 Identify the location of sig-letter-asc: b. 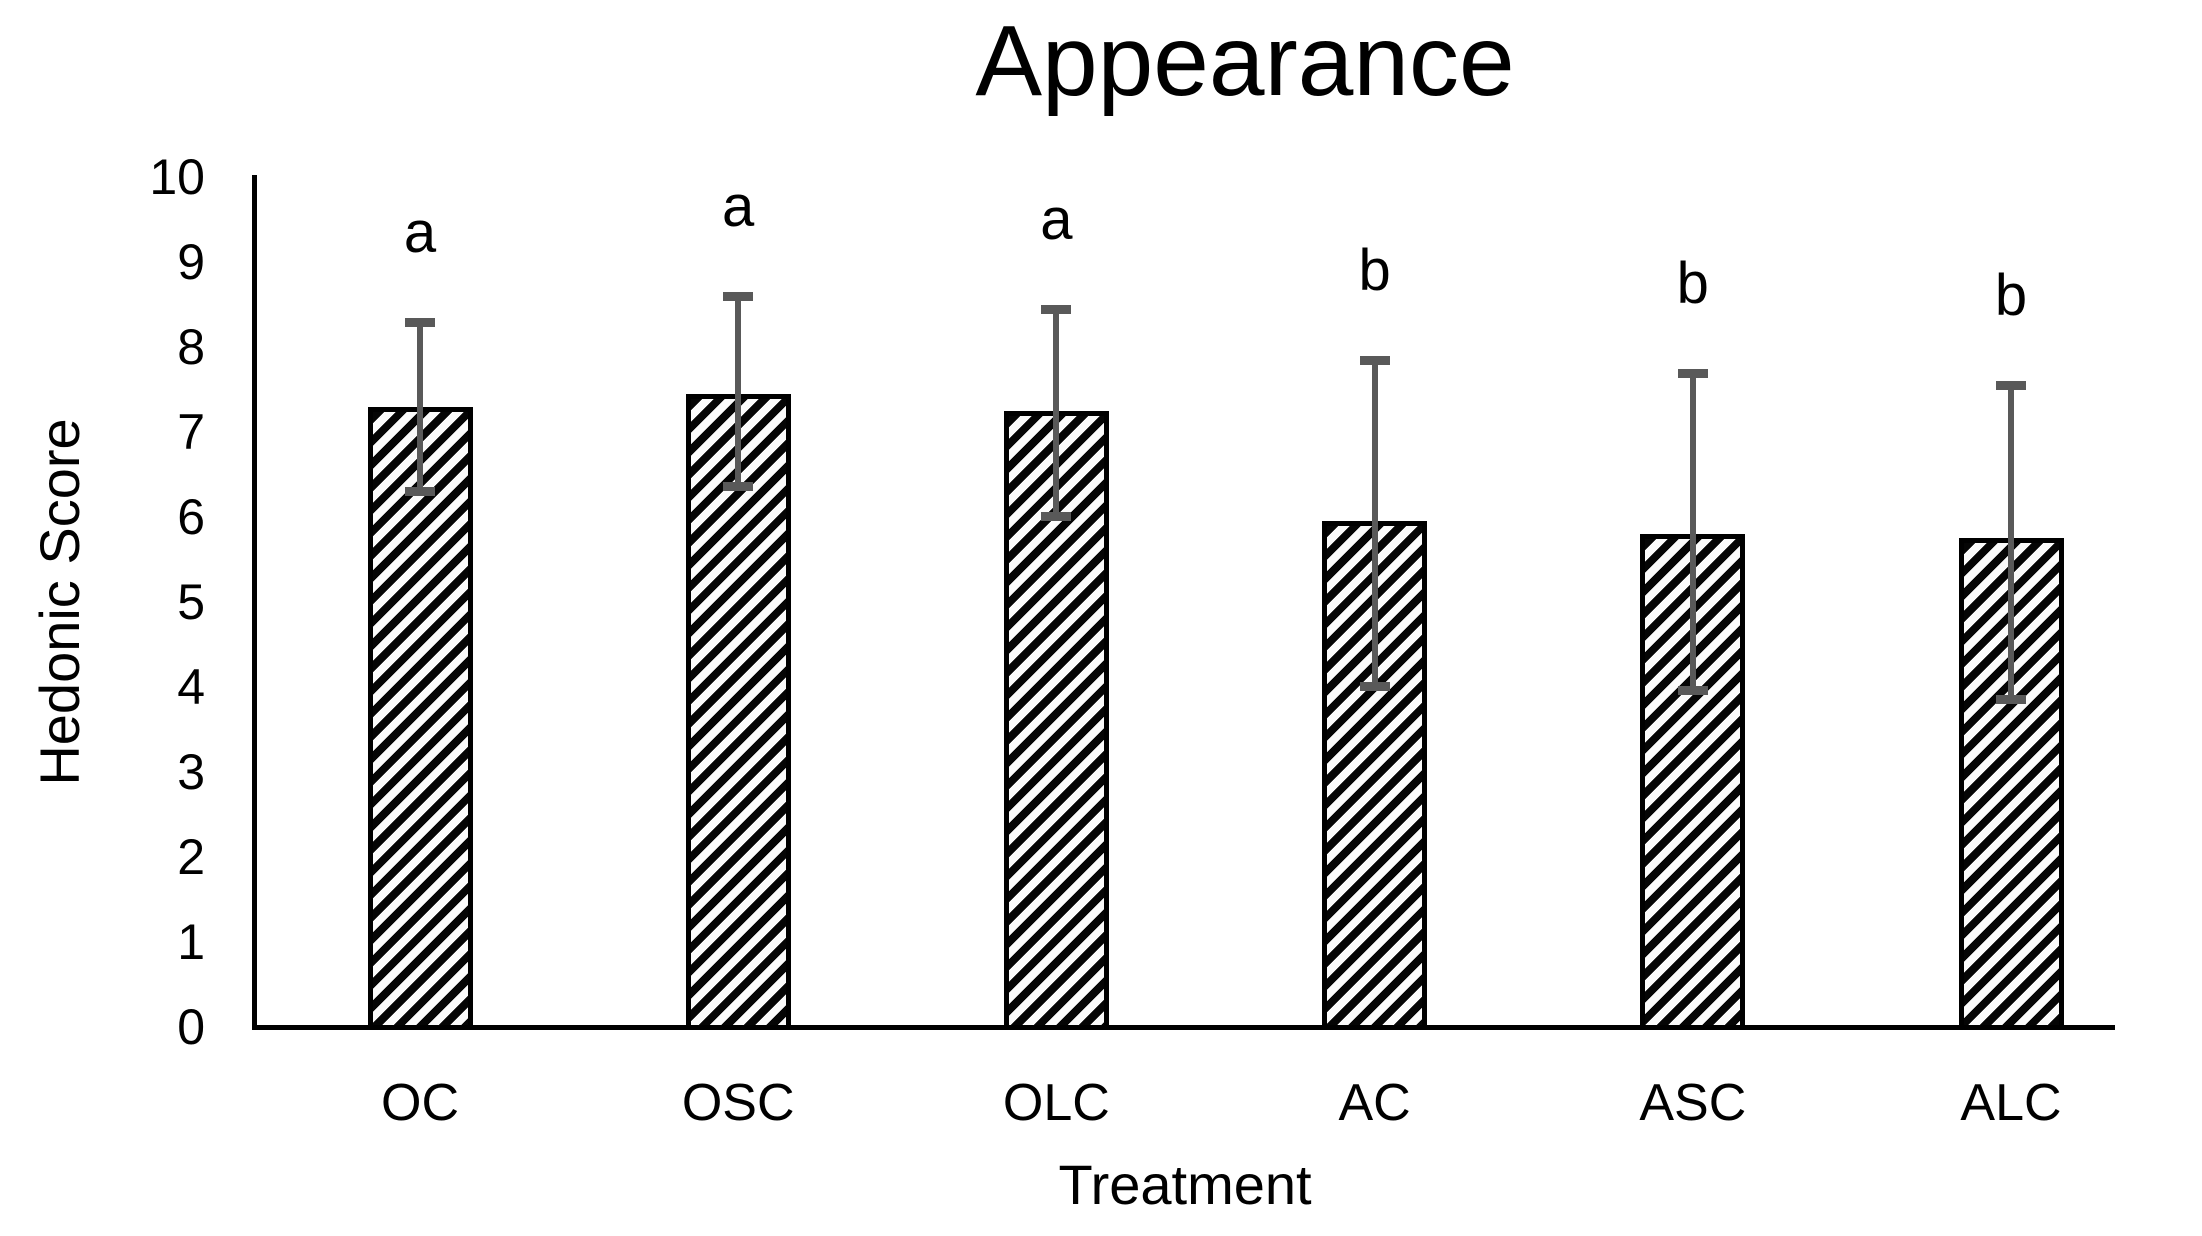
(1692, 283).